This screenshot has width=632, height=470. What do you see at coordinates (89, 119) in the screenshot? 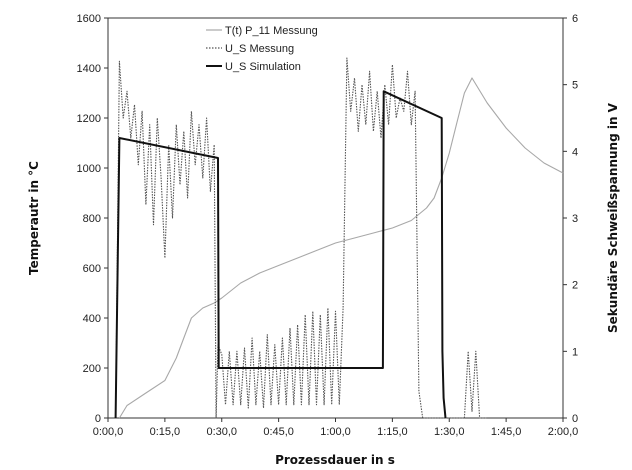
I see `y-tick-label: 1200` at bounding box center [89, 119].